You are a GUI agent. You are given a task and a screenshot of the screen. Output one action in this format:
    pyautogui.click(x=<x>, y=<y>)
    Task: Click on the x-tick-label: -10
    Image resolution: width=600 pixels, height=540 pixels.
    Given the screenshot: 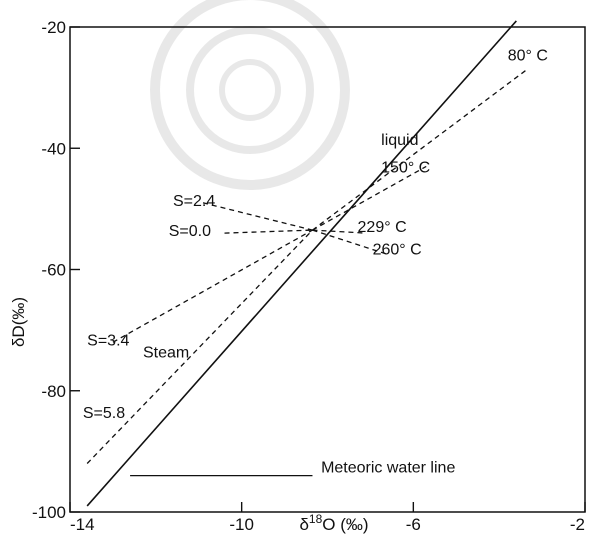 What is the action you would take?
    pyautogui.click(x=241, y=524)
    